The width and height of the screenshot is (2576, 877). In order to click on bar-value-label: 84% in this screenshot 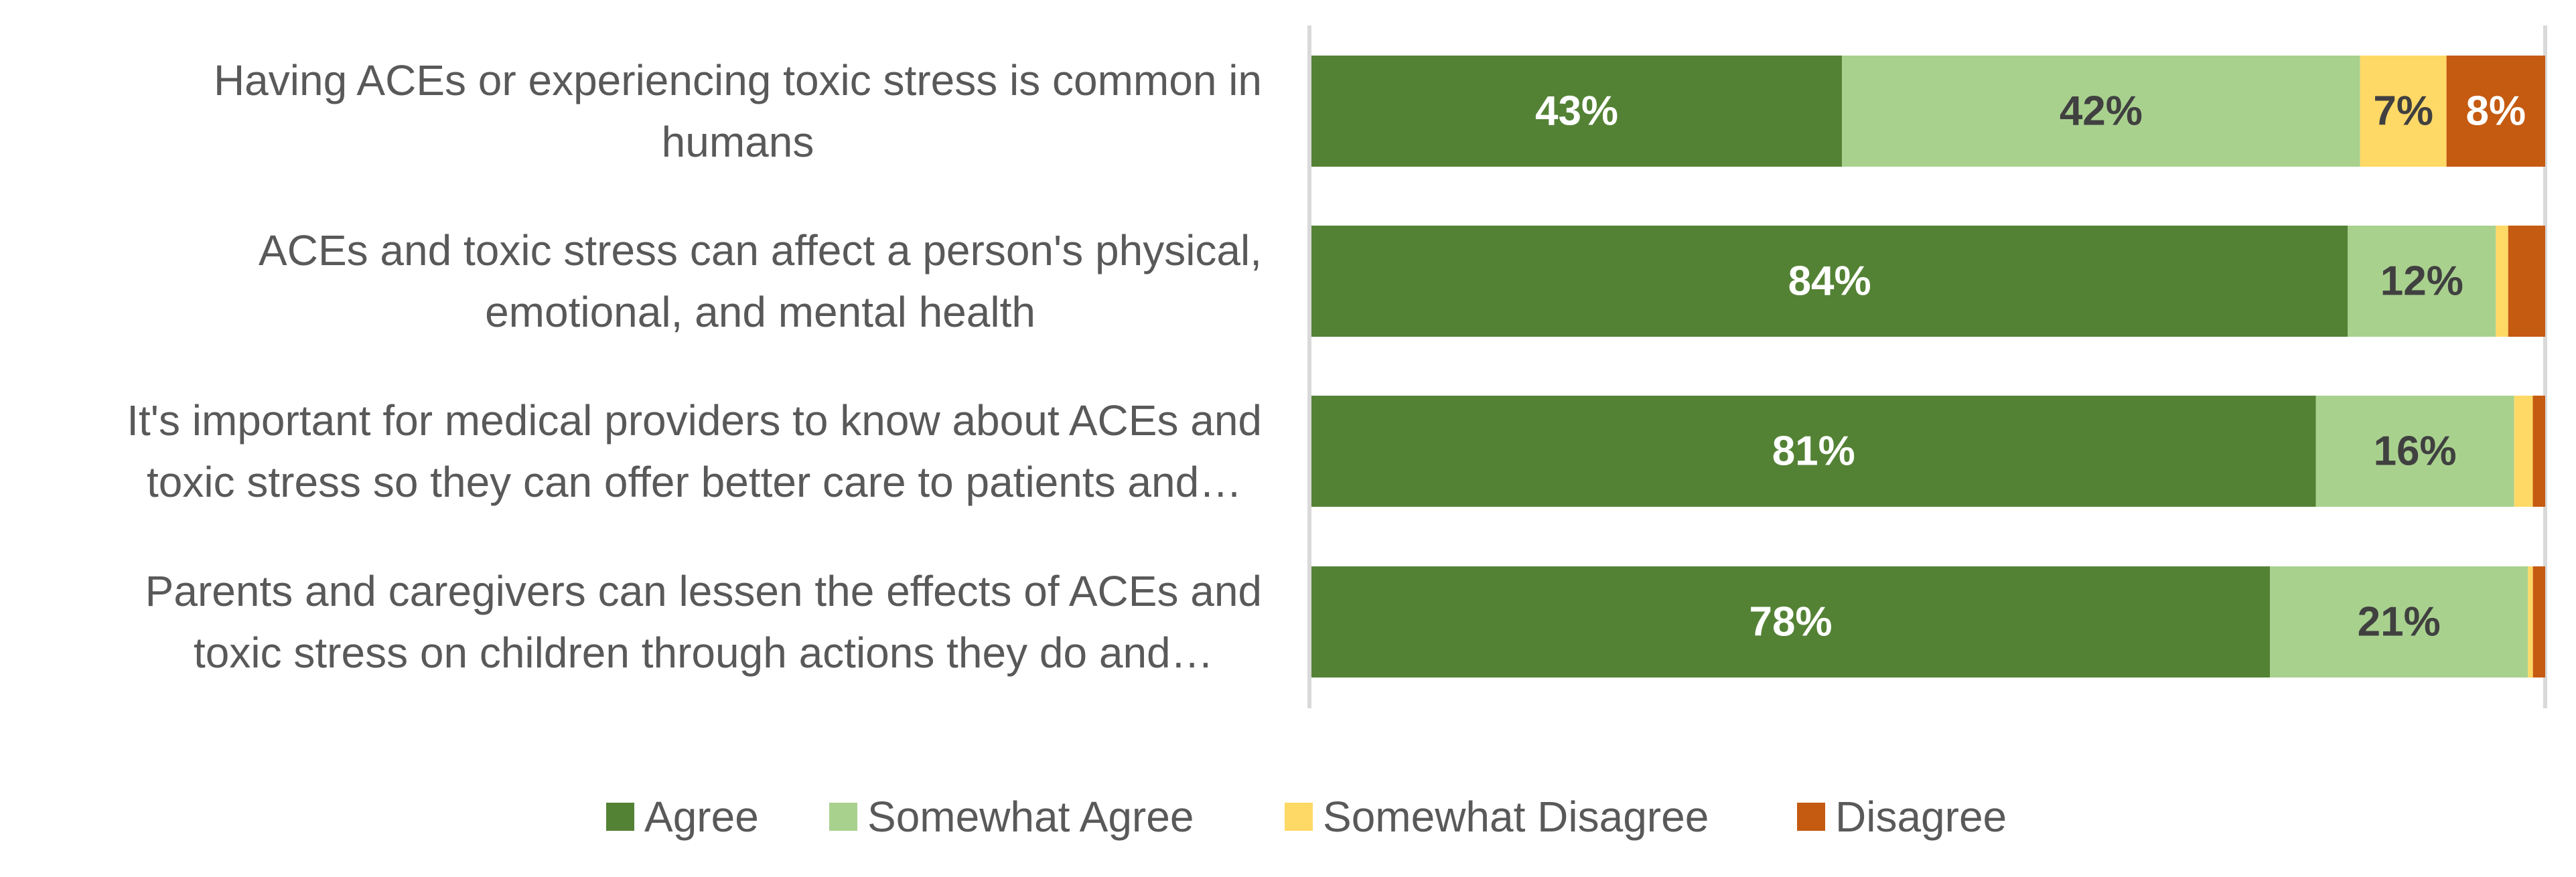, I will do `click(1829, 281)`.